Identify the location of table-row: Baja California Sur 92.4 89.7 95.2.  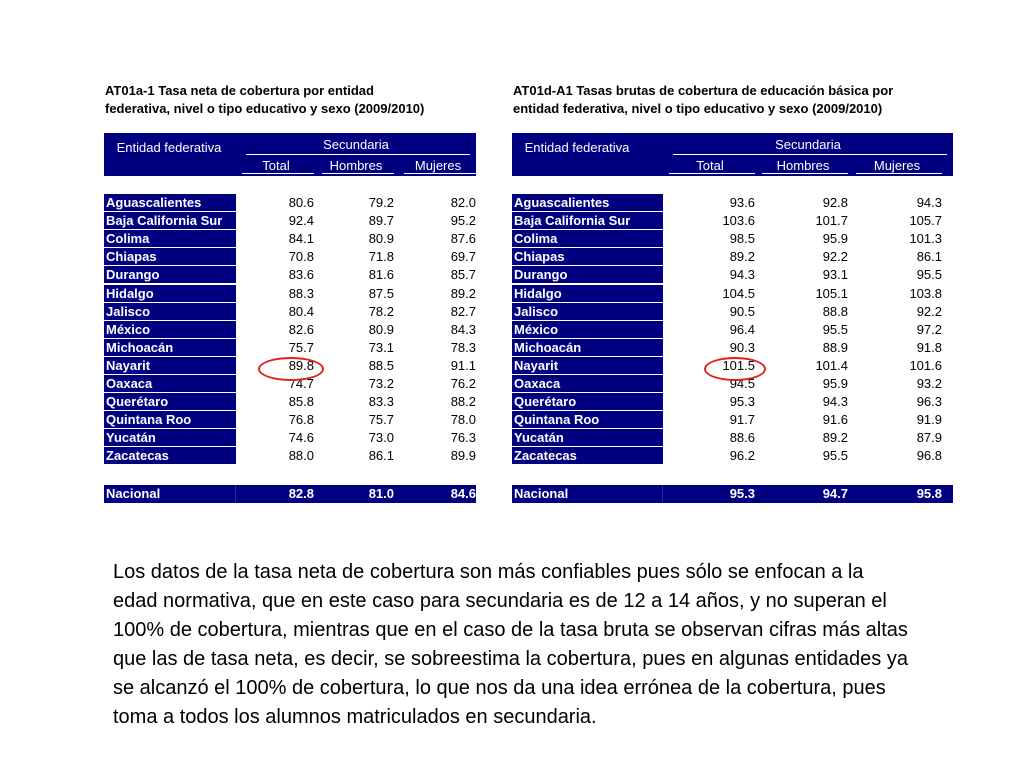
(290, 221).